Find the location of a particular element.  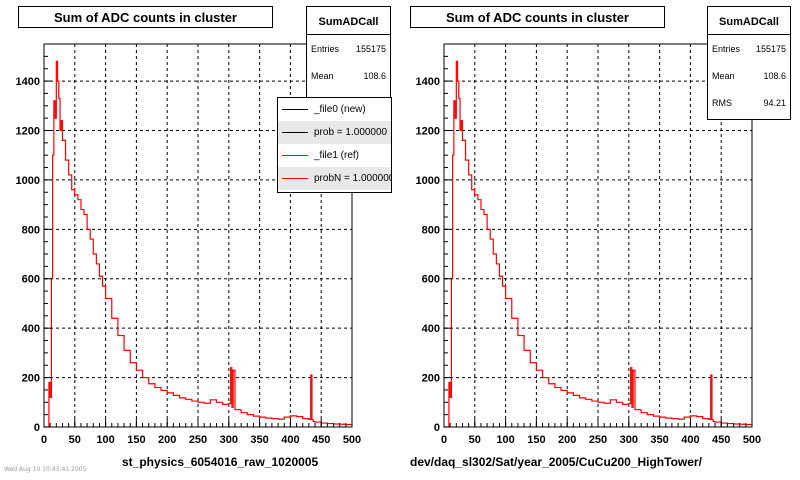

legend-entry: probN = 1.000000 is located at coordinates (334, 178).